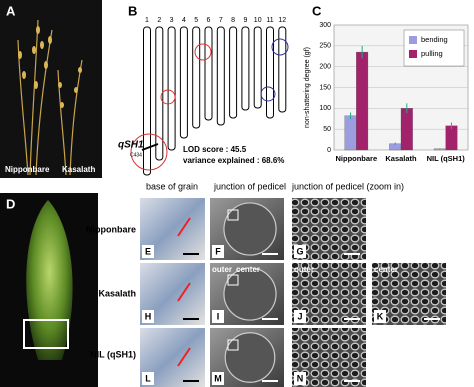 This screenshot has height=387, width=474. Describe the element at coordinates (249, 186) in the screenshot. I see `column-header: junction of pedicel` at that location.